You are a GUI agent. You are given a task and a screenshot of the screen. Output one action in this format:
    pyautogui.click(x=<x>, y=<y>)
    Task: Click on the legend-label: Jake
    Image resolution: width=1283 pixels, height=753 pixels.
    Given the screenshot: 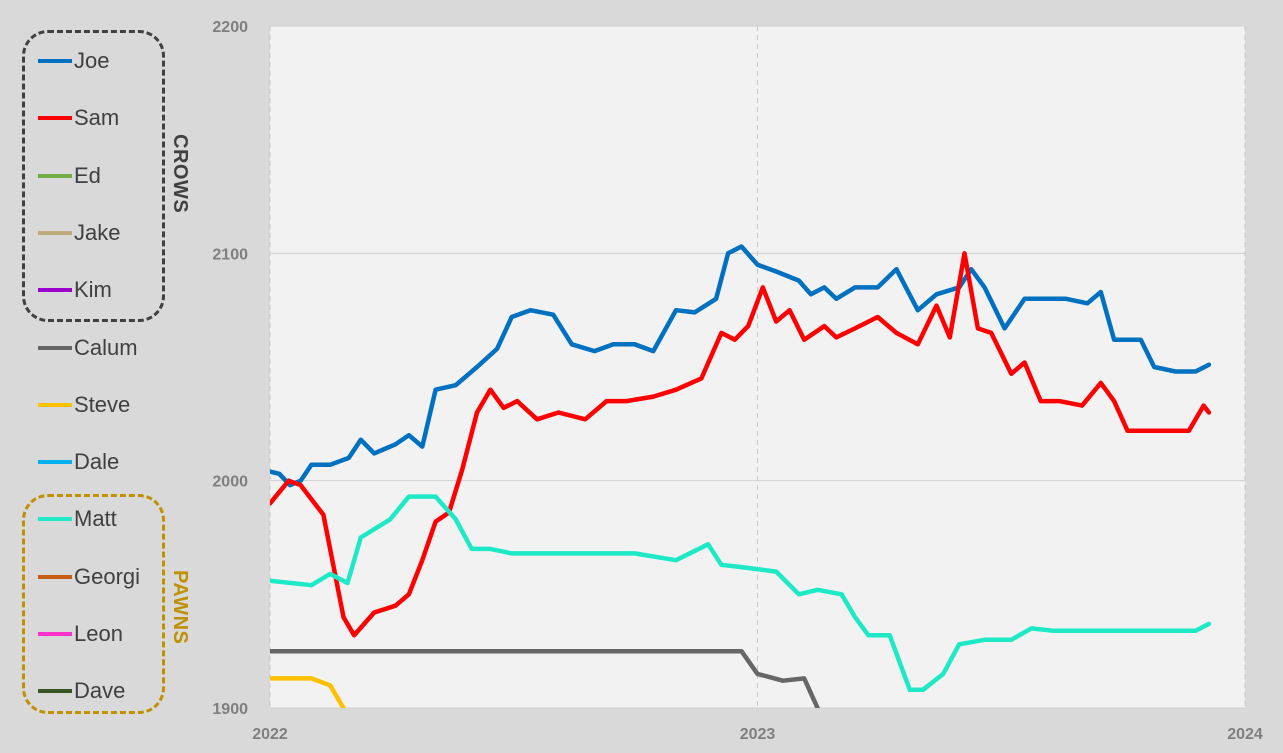 What is the action you would take?
    pyautogui.click(x=97, y=232)
    